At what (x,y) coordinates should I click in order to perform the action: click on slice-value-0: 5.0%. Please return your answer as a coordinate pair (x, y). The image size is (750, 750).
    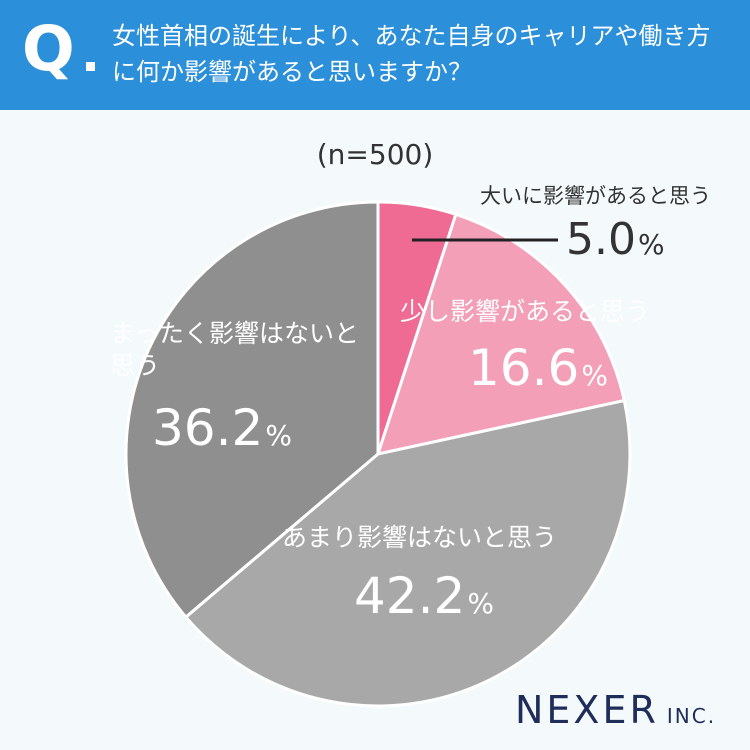
    Looking at the image, I should click on (615, 242).